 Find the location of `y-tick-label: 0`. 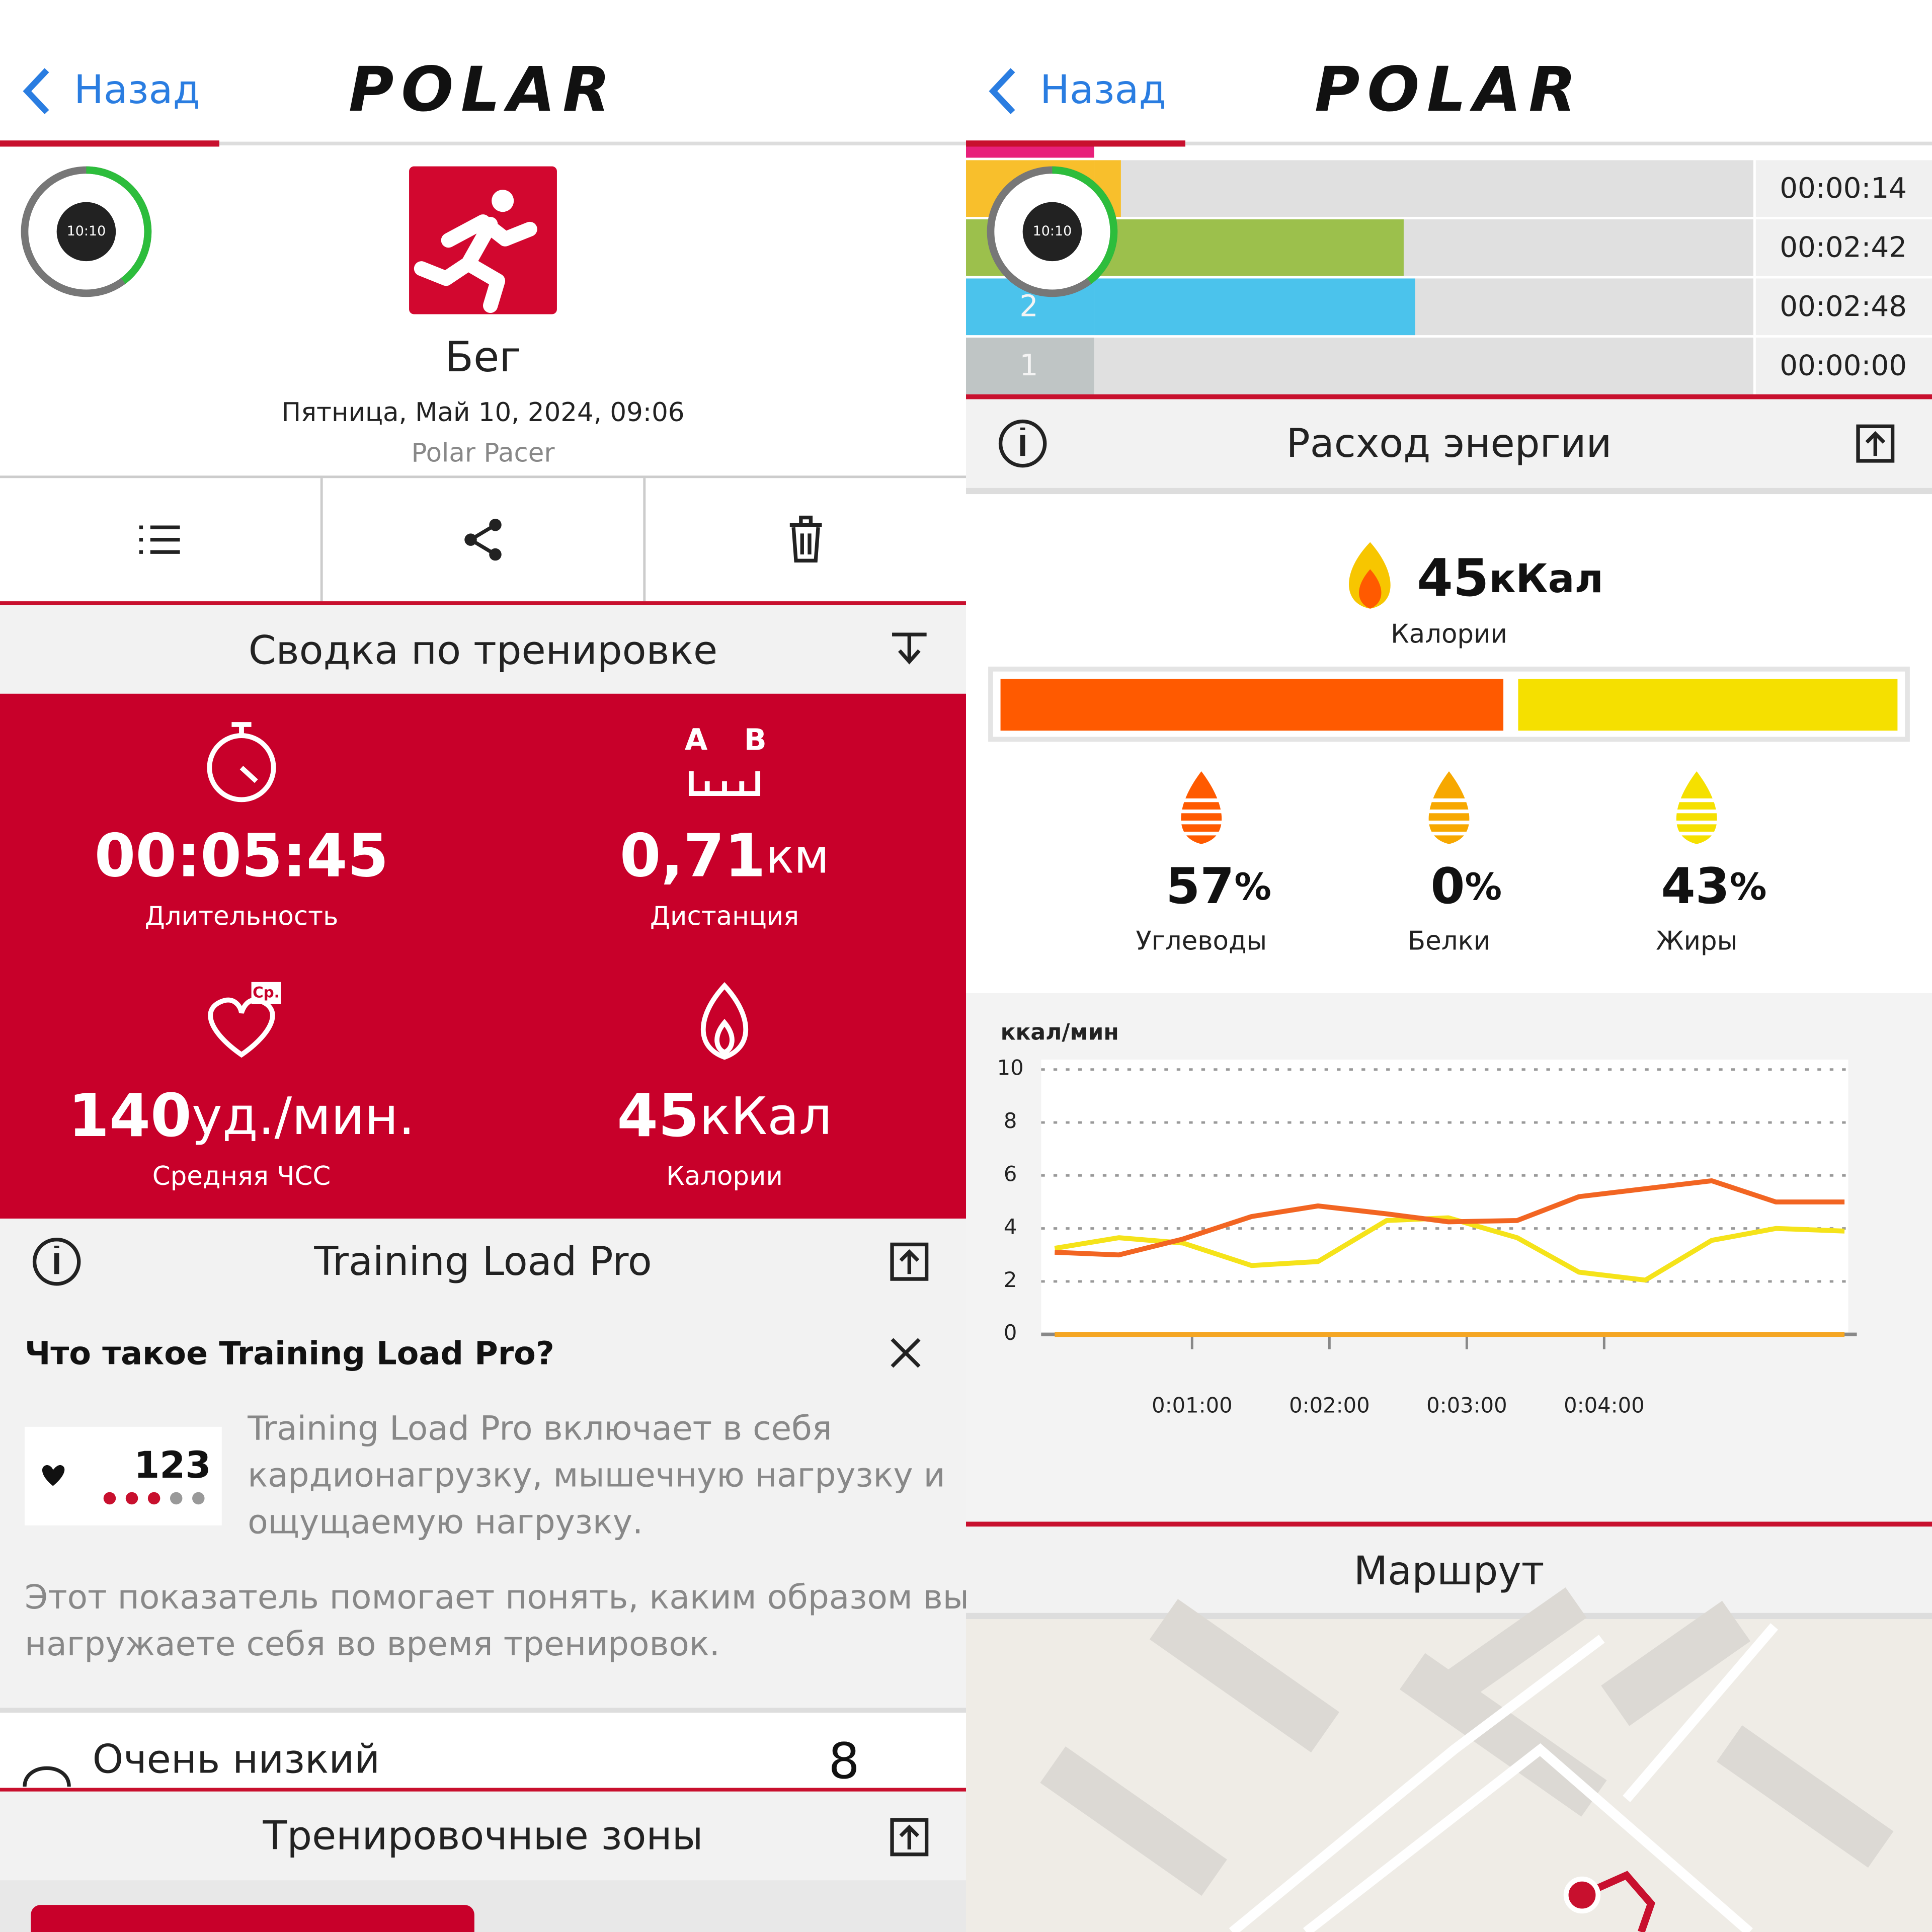

y-tick-label: 0 is located at coordinates (1011, 1332).